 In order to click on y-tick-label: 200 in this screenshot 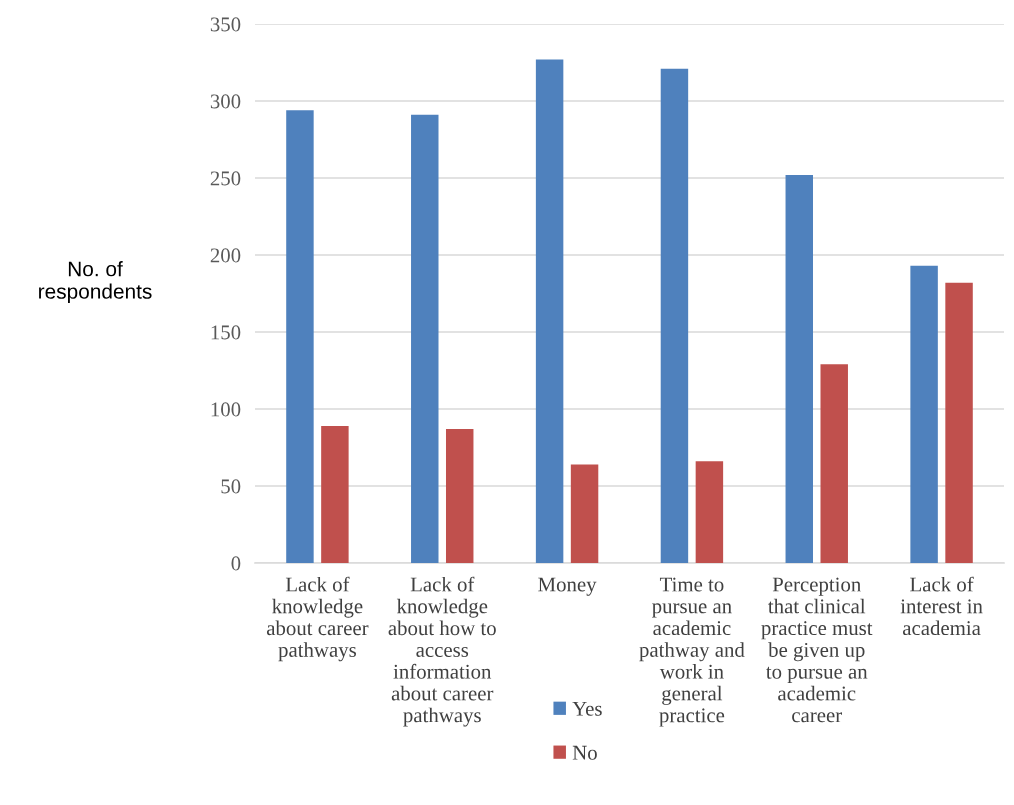, I will do `click(225, 255)`.